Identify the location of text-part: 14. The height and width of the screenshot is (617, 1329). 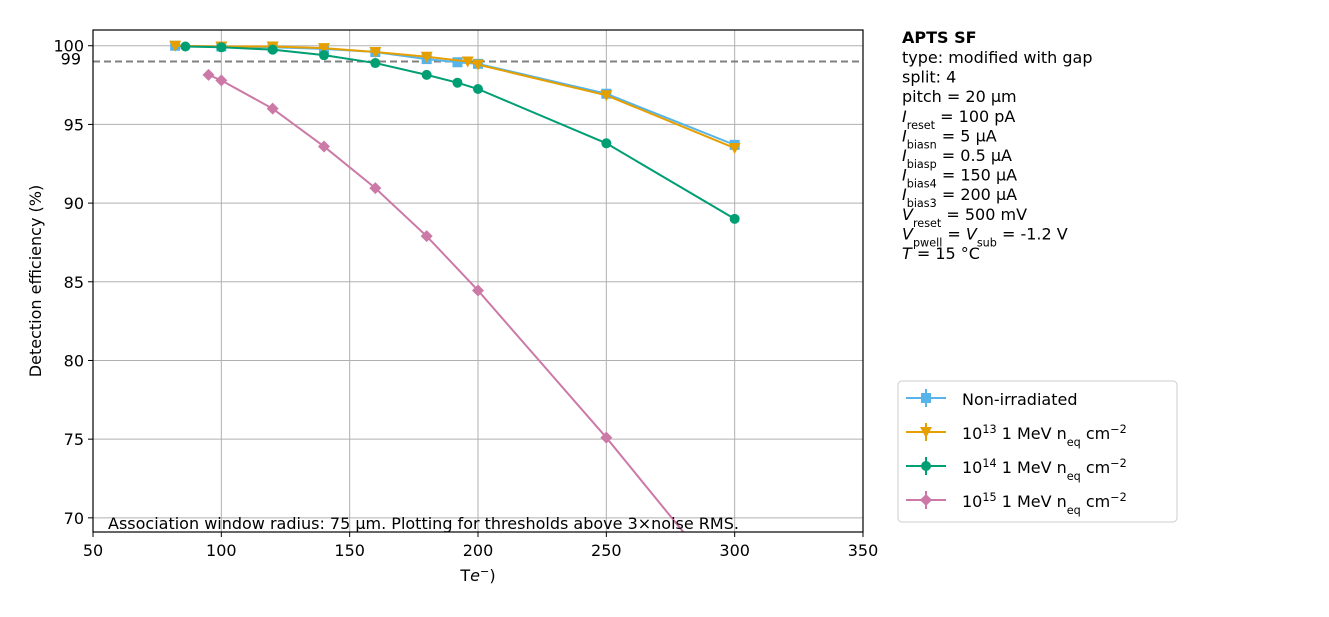
(989, 463).